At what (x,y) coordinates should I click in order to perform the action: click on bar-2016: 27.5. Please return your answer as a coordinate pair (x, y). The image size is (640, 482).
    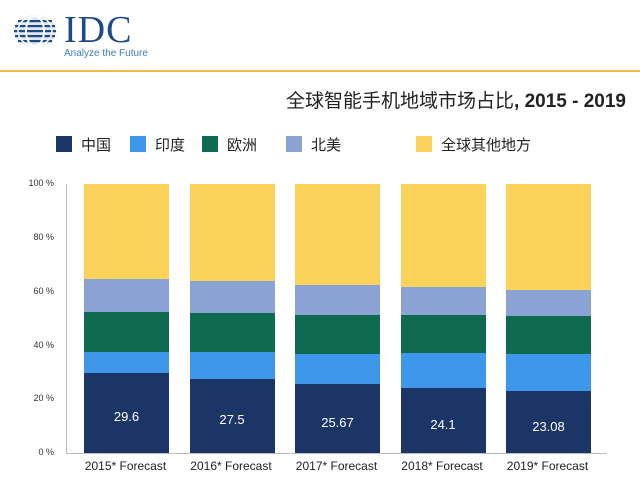
    Looking at the image, I should click on (232, 318).